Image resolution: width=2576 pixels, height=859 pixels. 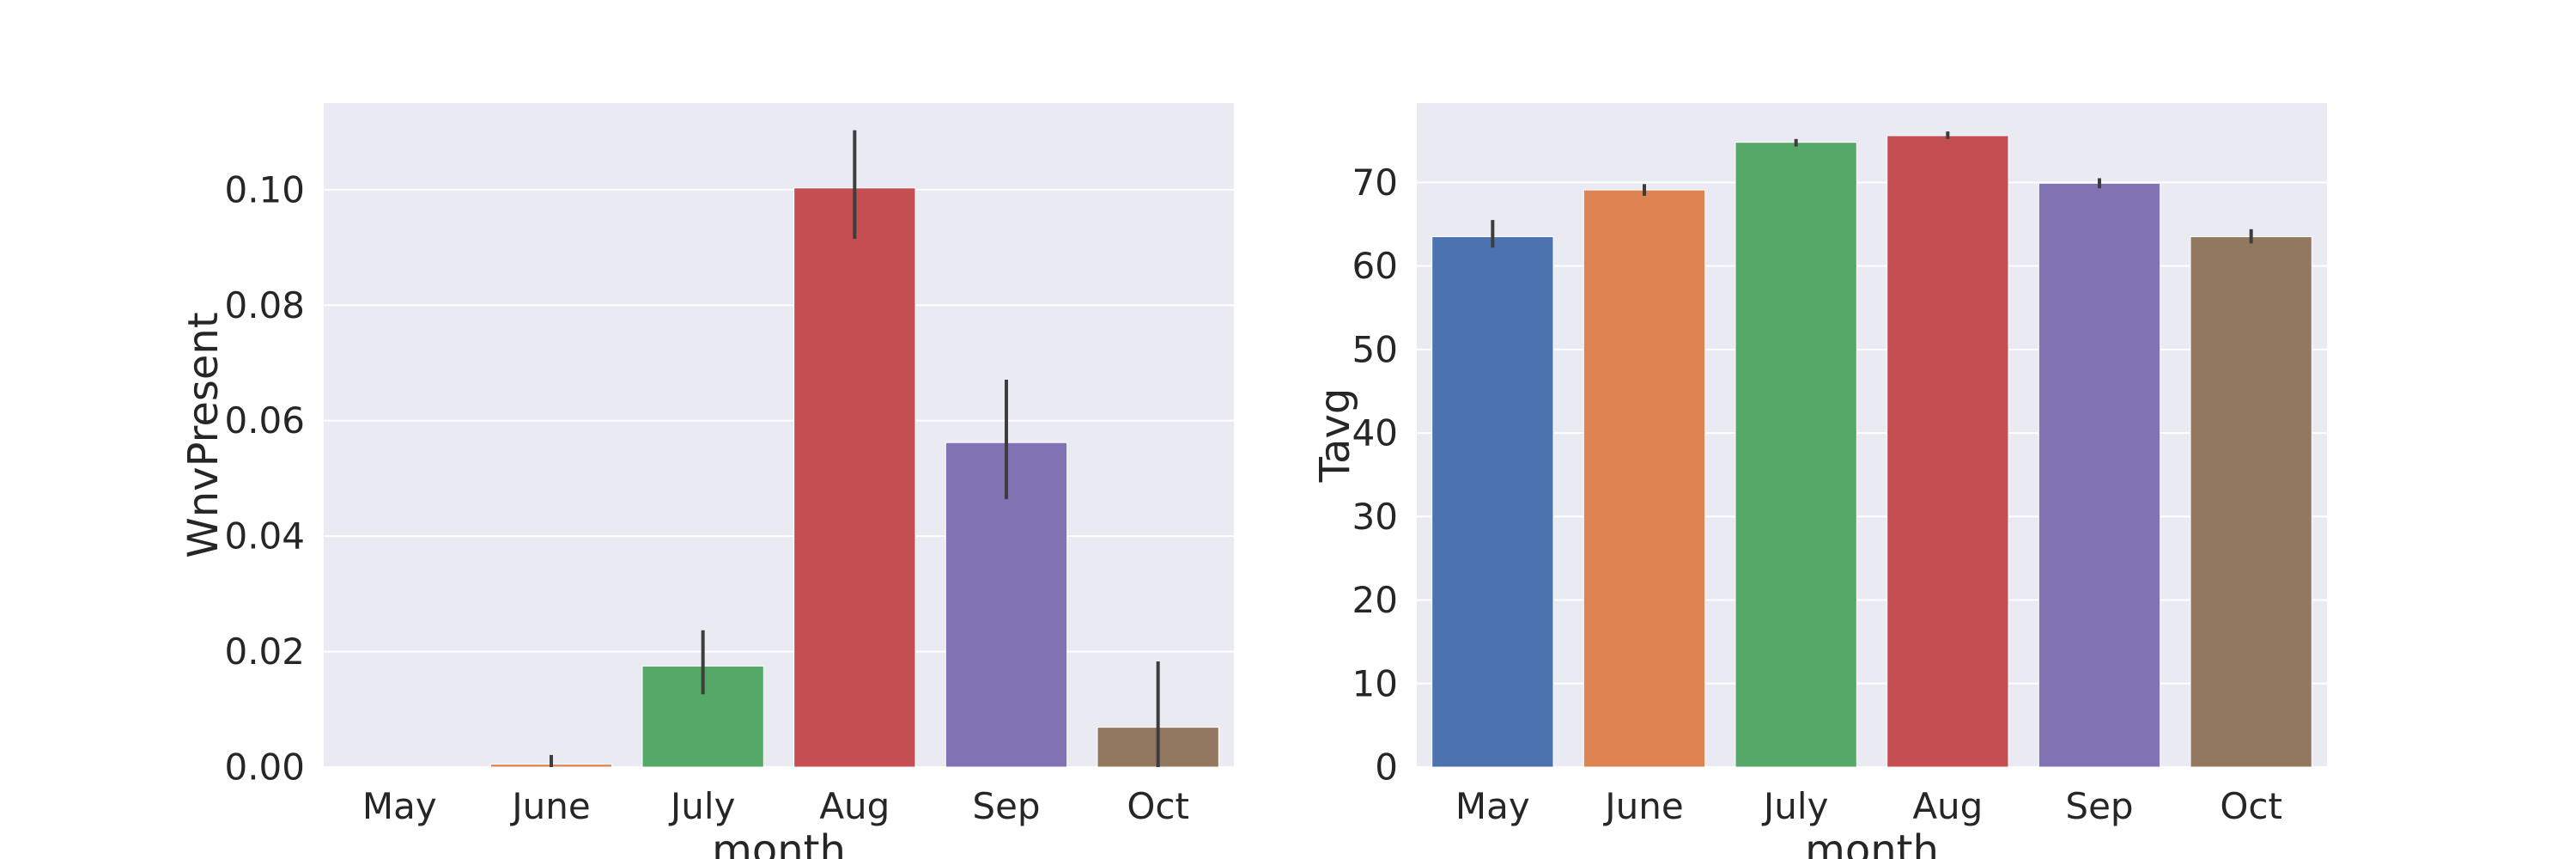 What do you see at coordinates (1645, 478) in the screenshot?
I see `bar-june` at bounding box center [1645, 478].